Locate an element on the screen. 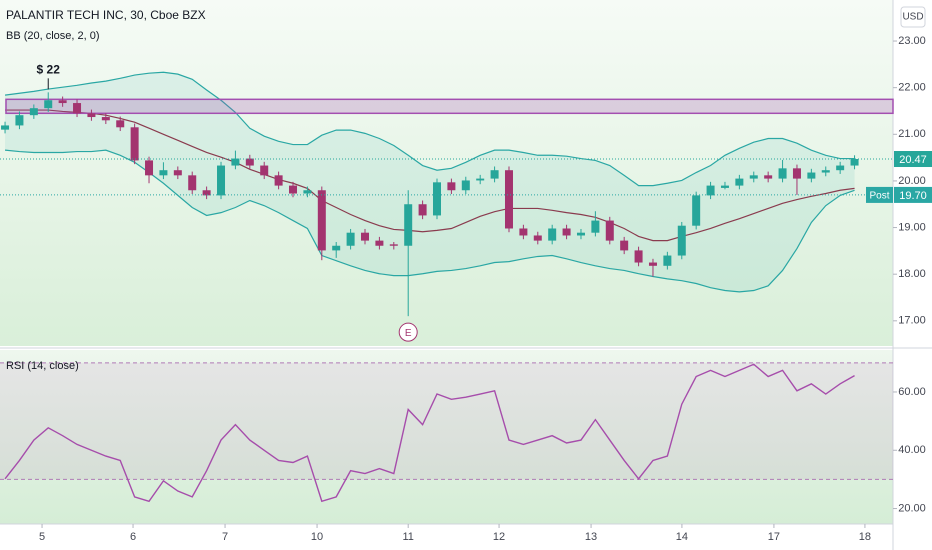 The image size is (932, 550). indicator-label: BB (20, close, 2, 0) is located at coordinates (53, 36).